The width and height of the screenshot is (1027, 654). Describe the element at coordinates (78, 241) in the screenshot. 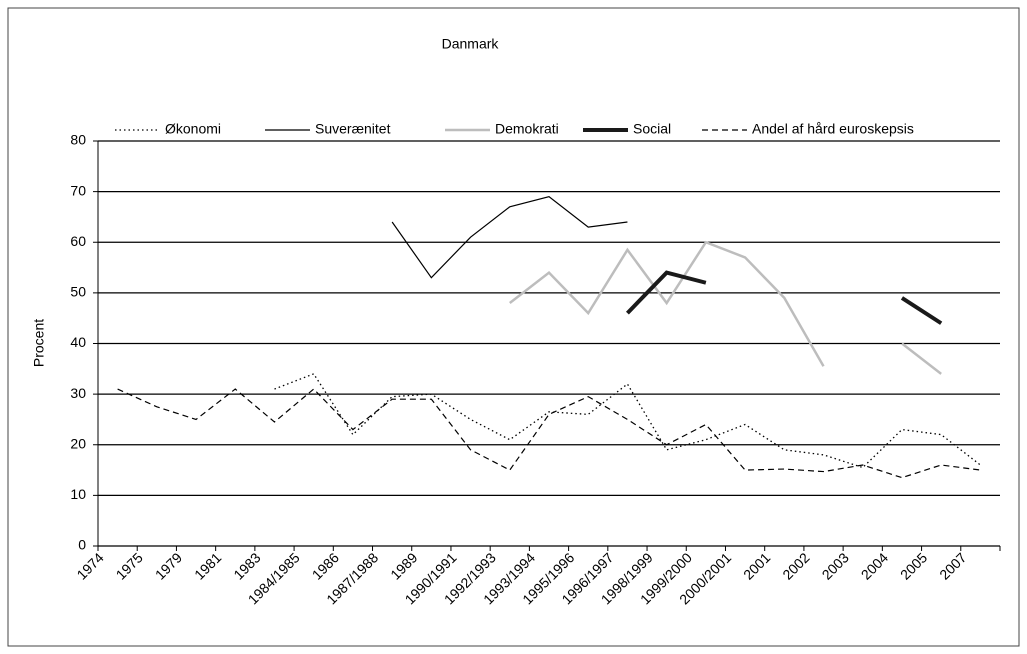

I see `y-tick-label: 60` at that location.